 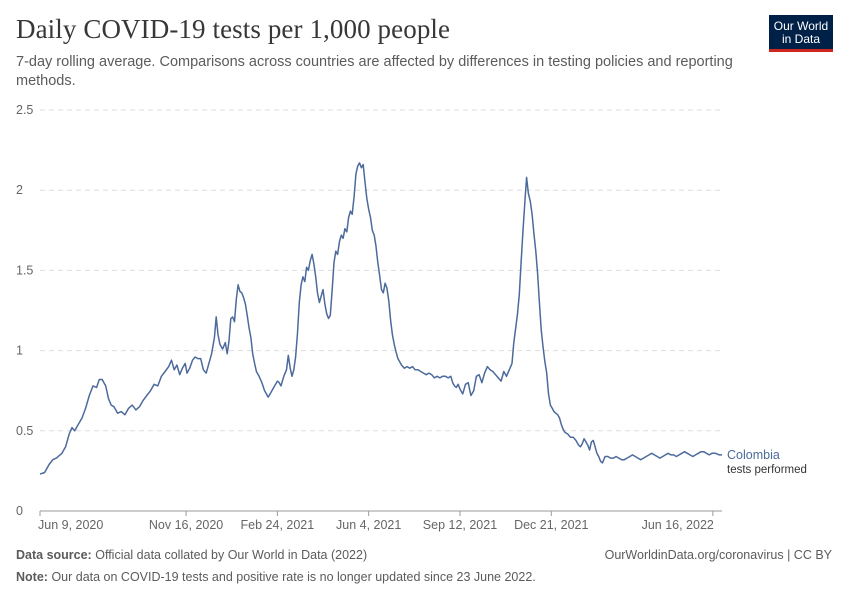 I want to click on x-tick-label: Dec 21, 2021, so click(x=551, y=525).